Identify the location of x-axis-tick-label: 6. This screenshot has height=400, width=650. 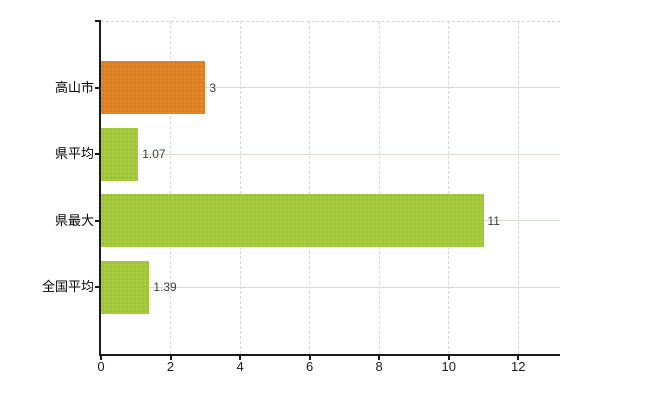
(310, 366).